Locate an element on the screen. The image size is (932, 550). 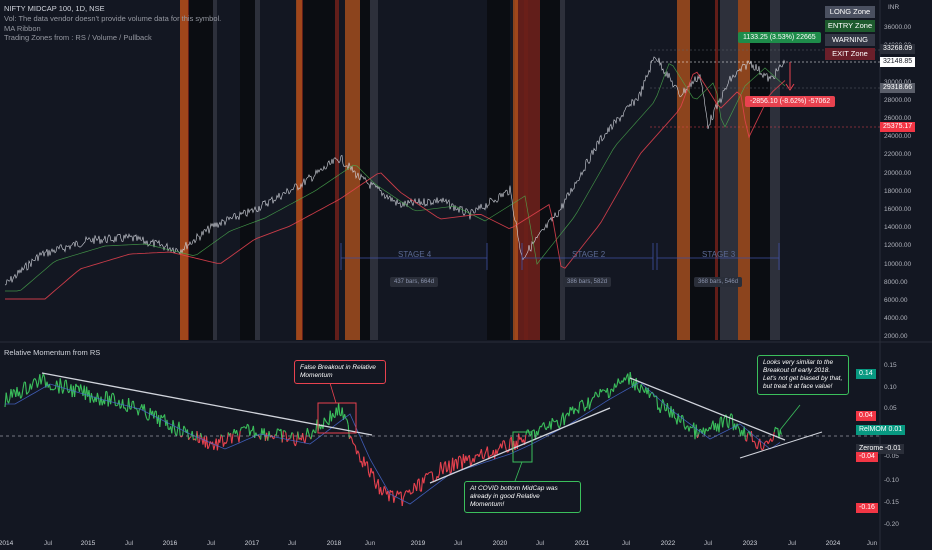
rs-value-tag: 0.04 is located at coordinates (866, 416).